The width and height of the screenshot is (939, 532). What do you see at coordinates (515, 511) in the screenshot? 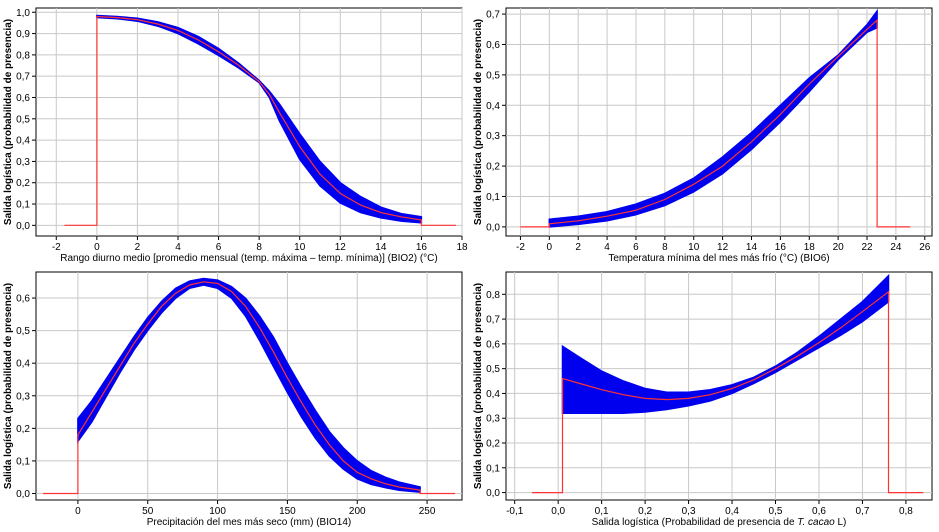
I see `x-tick-label: -0,1` at bounding box center [515, 511].